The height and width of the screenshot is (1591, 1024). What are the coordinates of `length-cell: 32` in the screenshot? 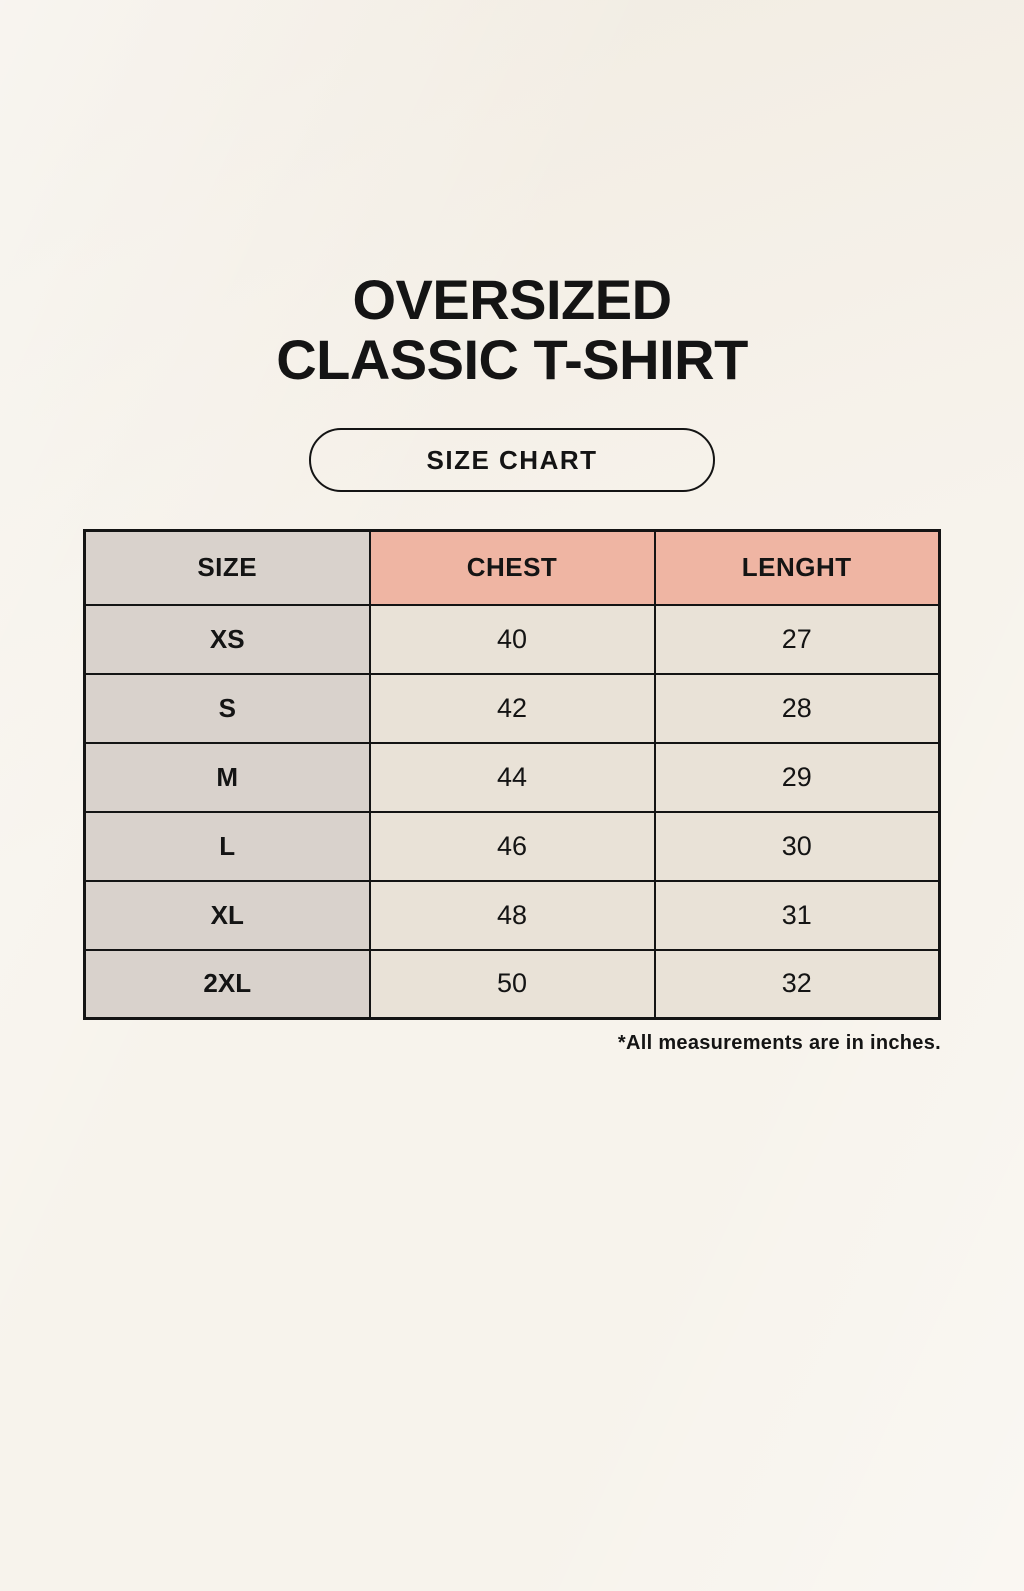 It's located at (797, 984).